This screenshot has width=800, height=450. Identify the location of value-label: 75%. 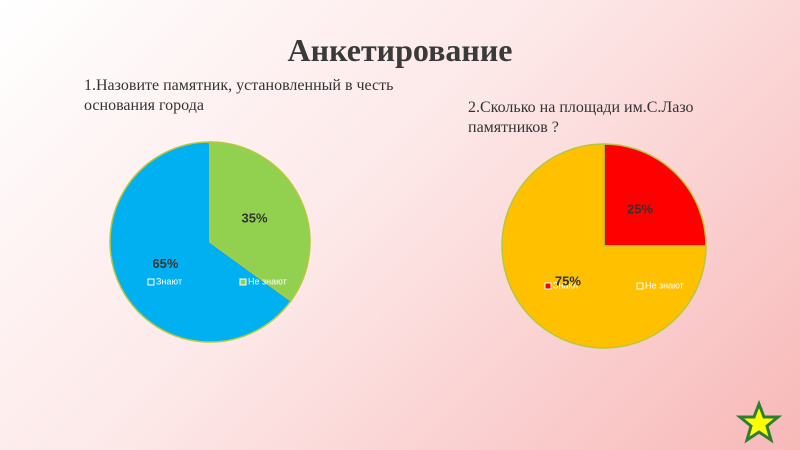
(568, 280).